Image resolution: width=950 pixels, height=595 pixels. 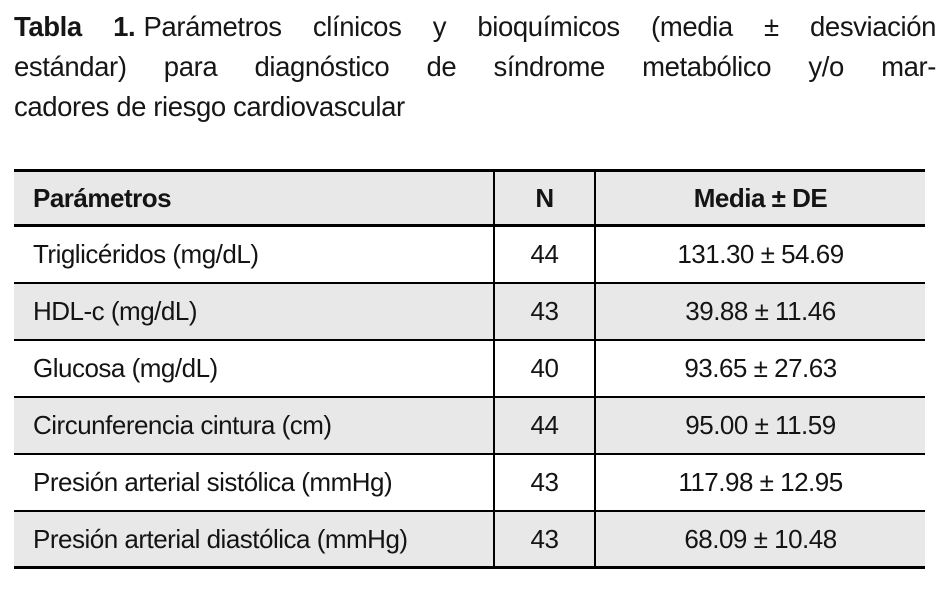 What do you see at coordinates (209, 106) in the screenshot?
I see `caption-line-3: cadores de riesgo cardiovascular` at bounding box center [209, 106].